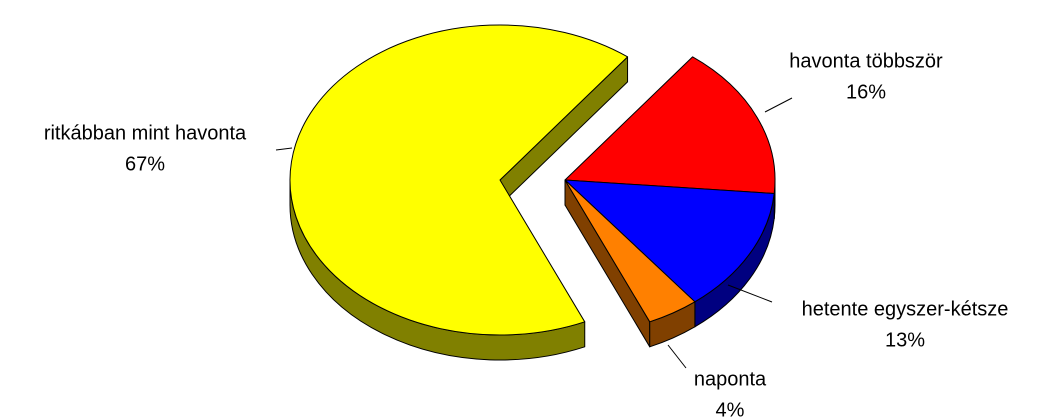 The height and width of the screenshot is (417, 1044). What do you see at coordinates (866, 61) in the screenshot?
I see `slice-label: havonta többször` at bounding box center [866, 61].